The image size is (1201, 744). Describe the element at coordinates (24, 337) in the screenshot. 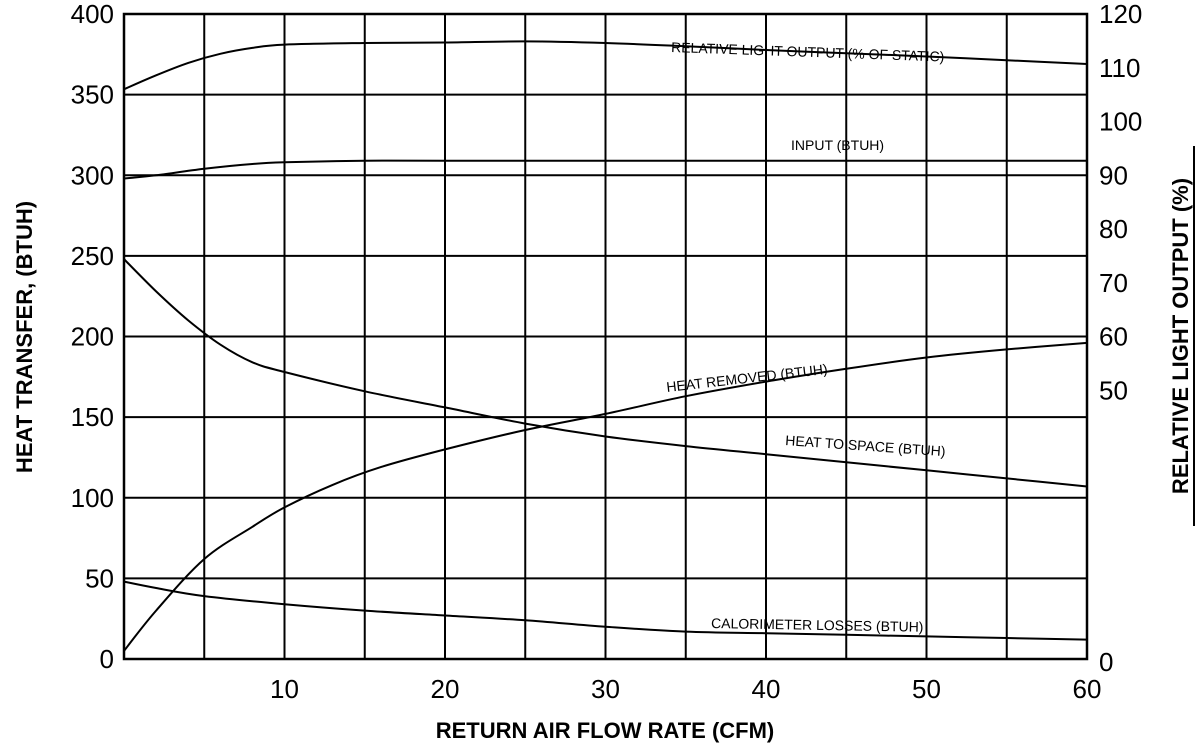

I see `y-axis-title: HEAT TRANSFER, (BTUH)` at that location.